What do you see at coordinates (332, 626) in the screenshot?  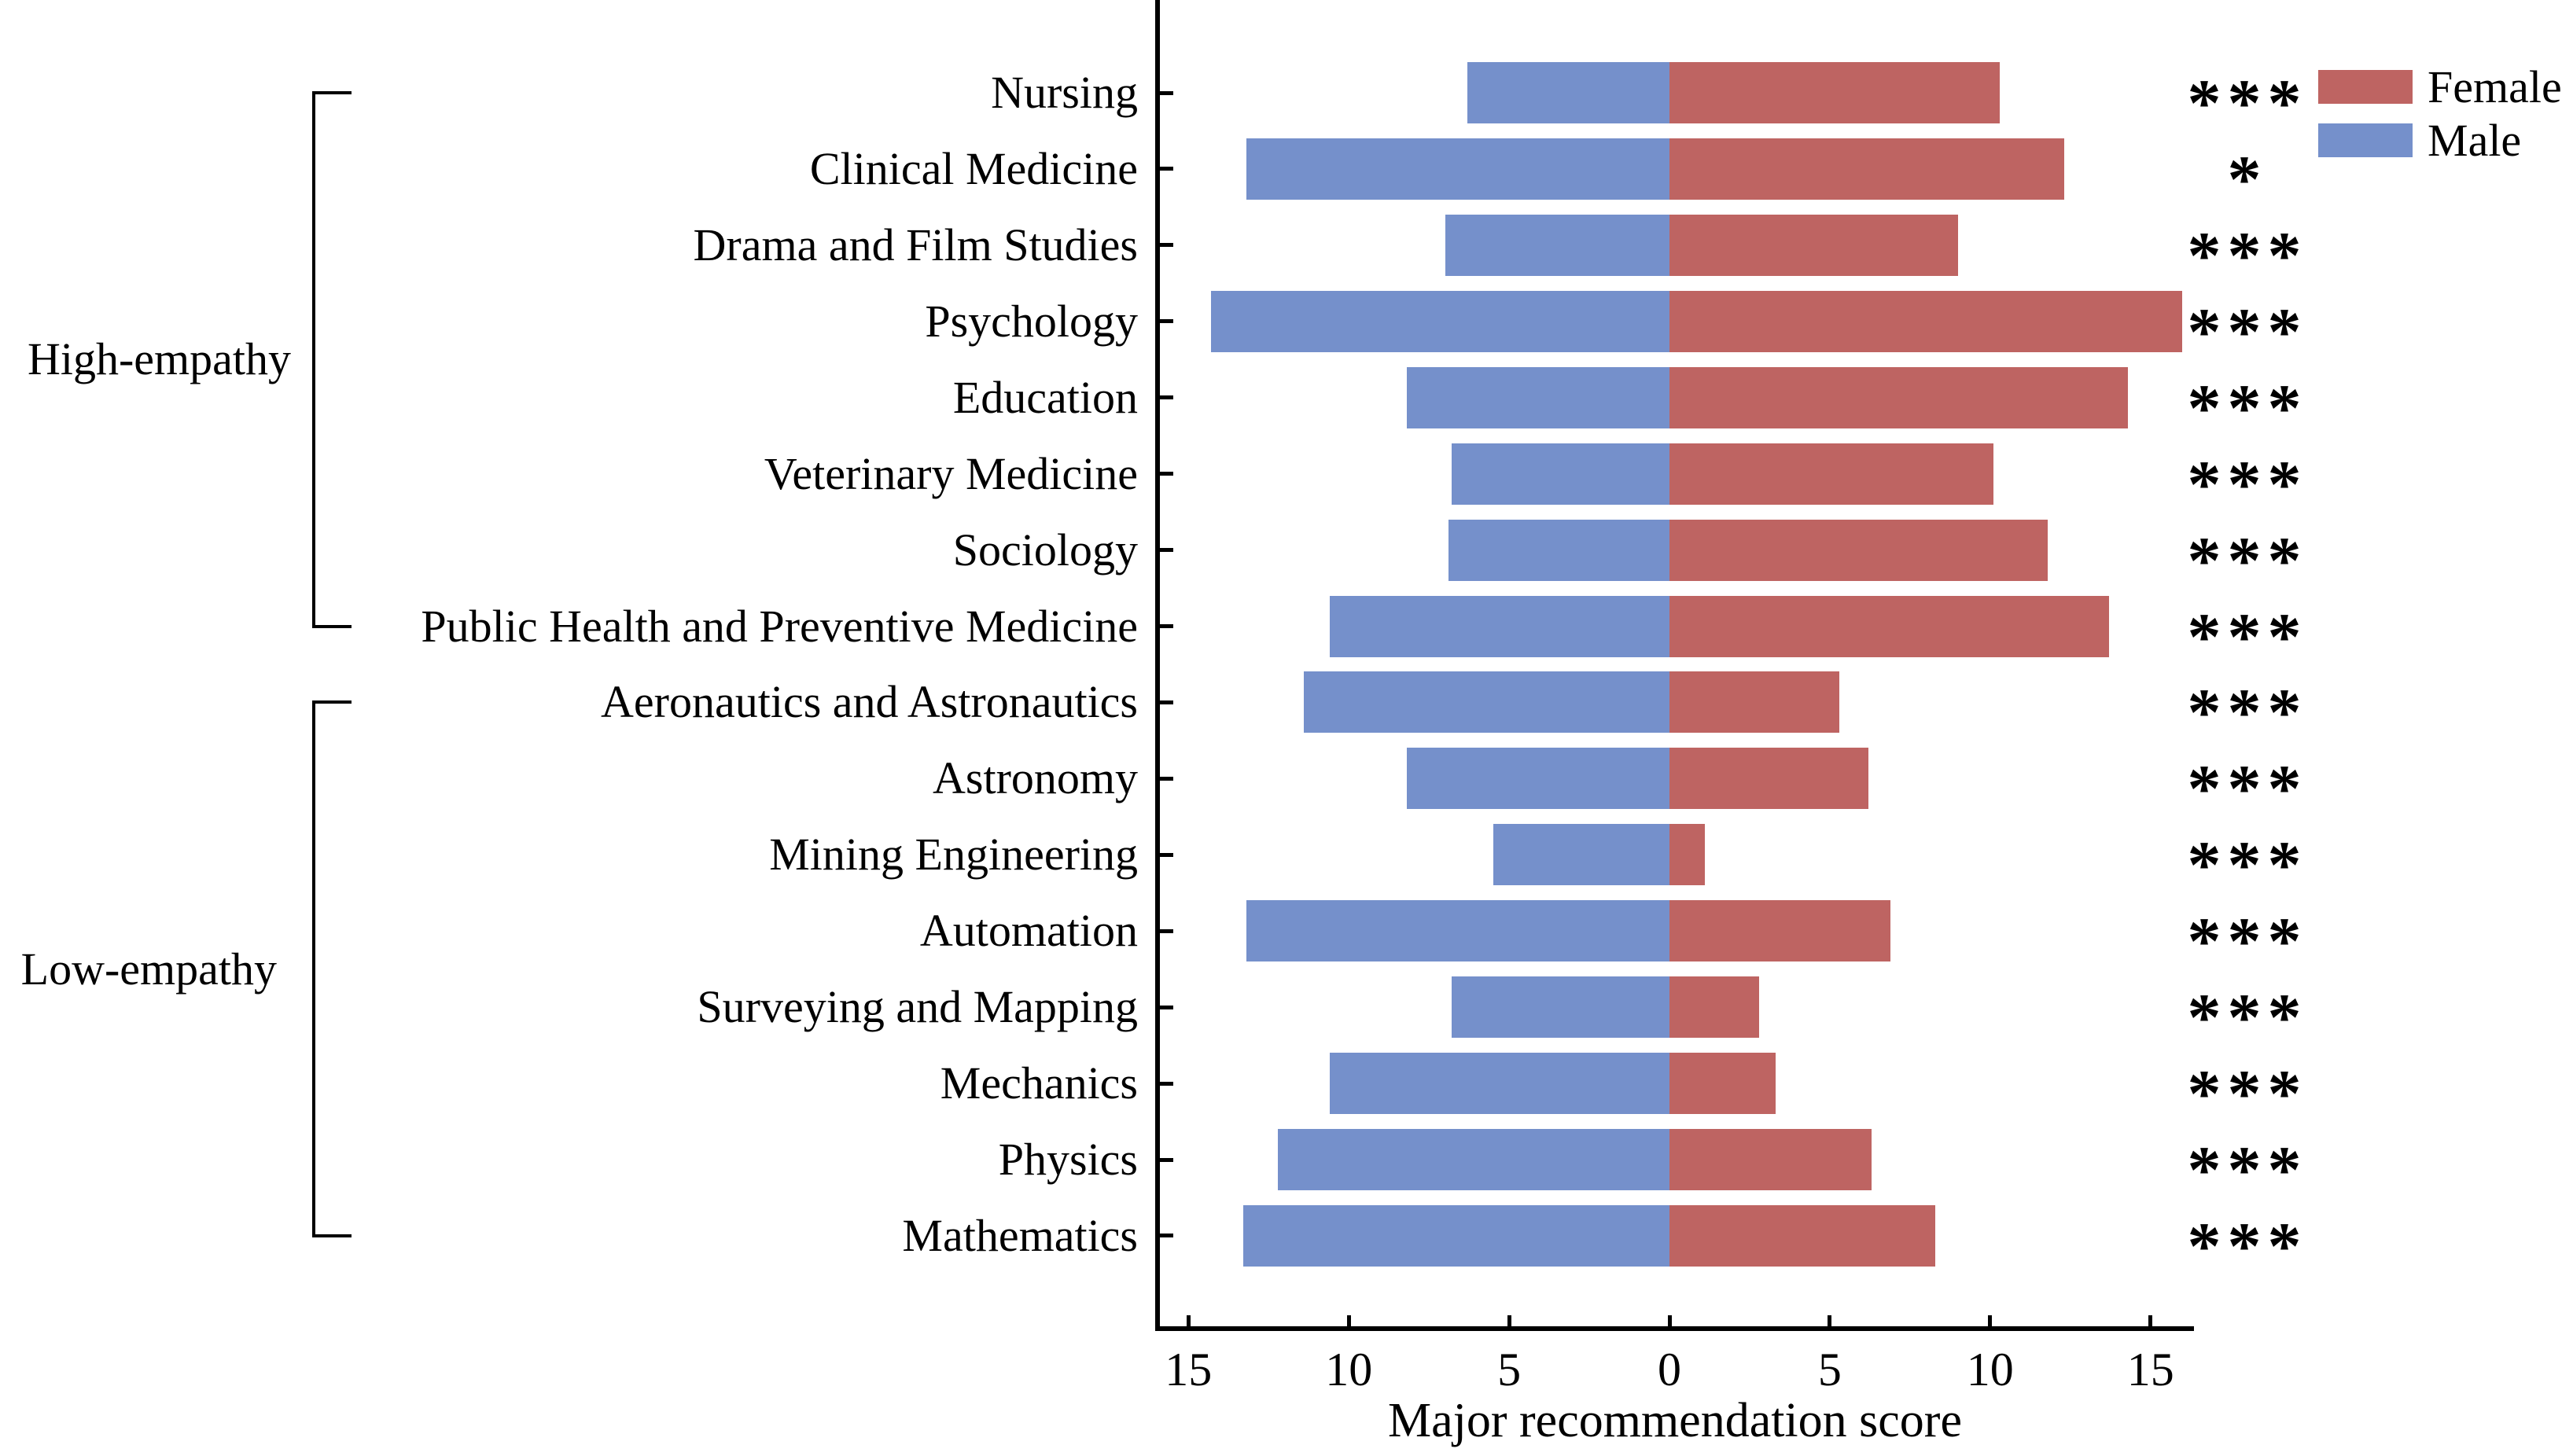 I see `bracket-bottom-arm` at bounding box center [332, 626].